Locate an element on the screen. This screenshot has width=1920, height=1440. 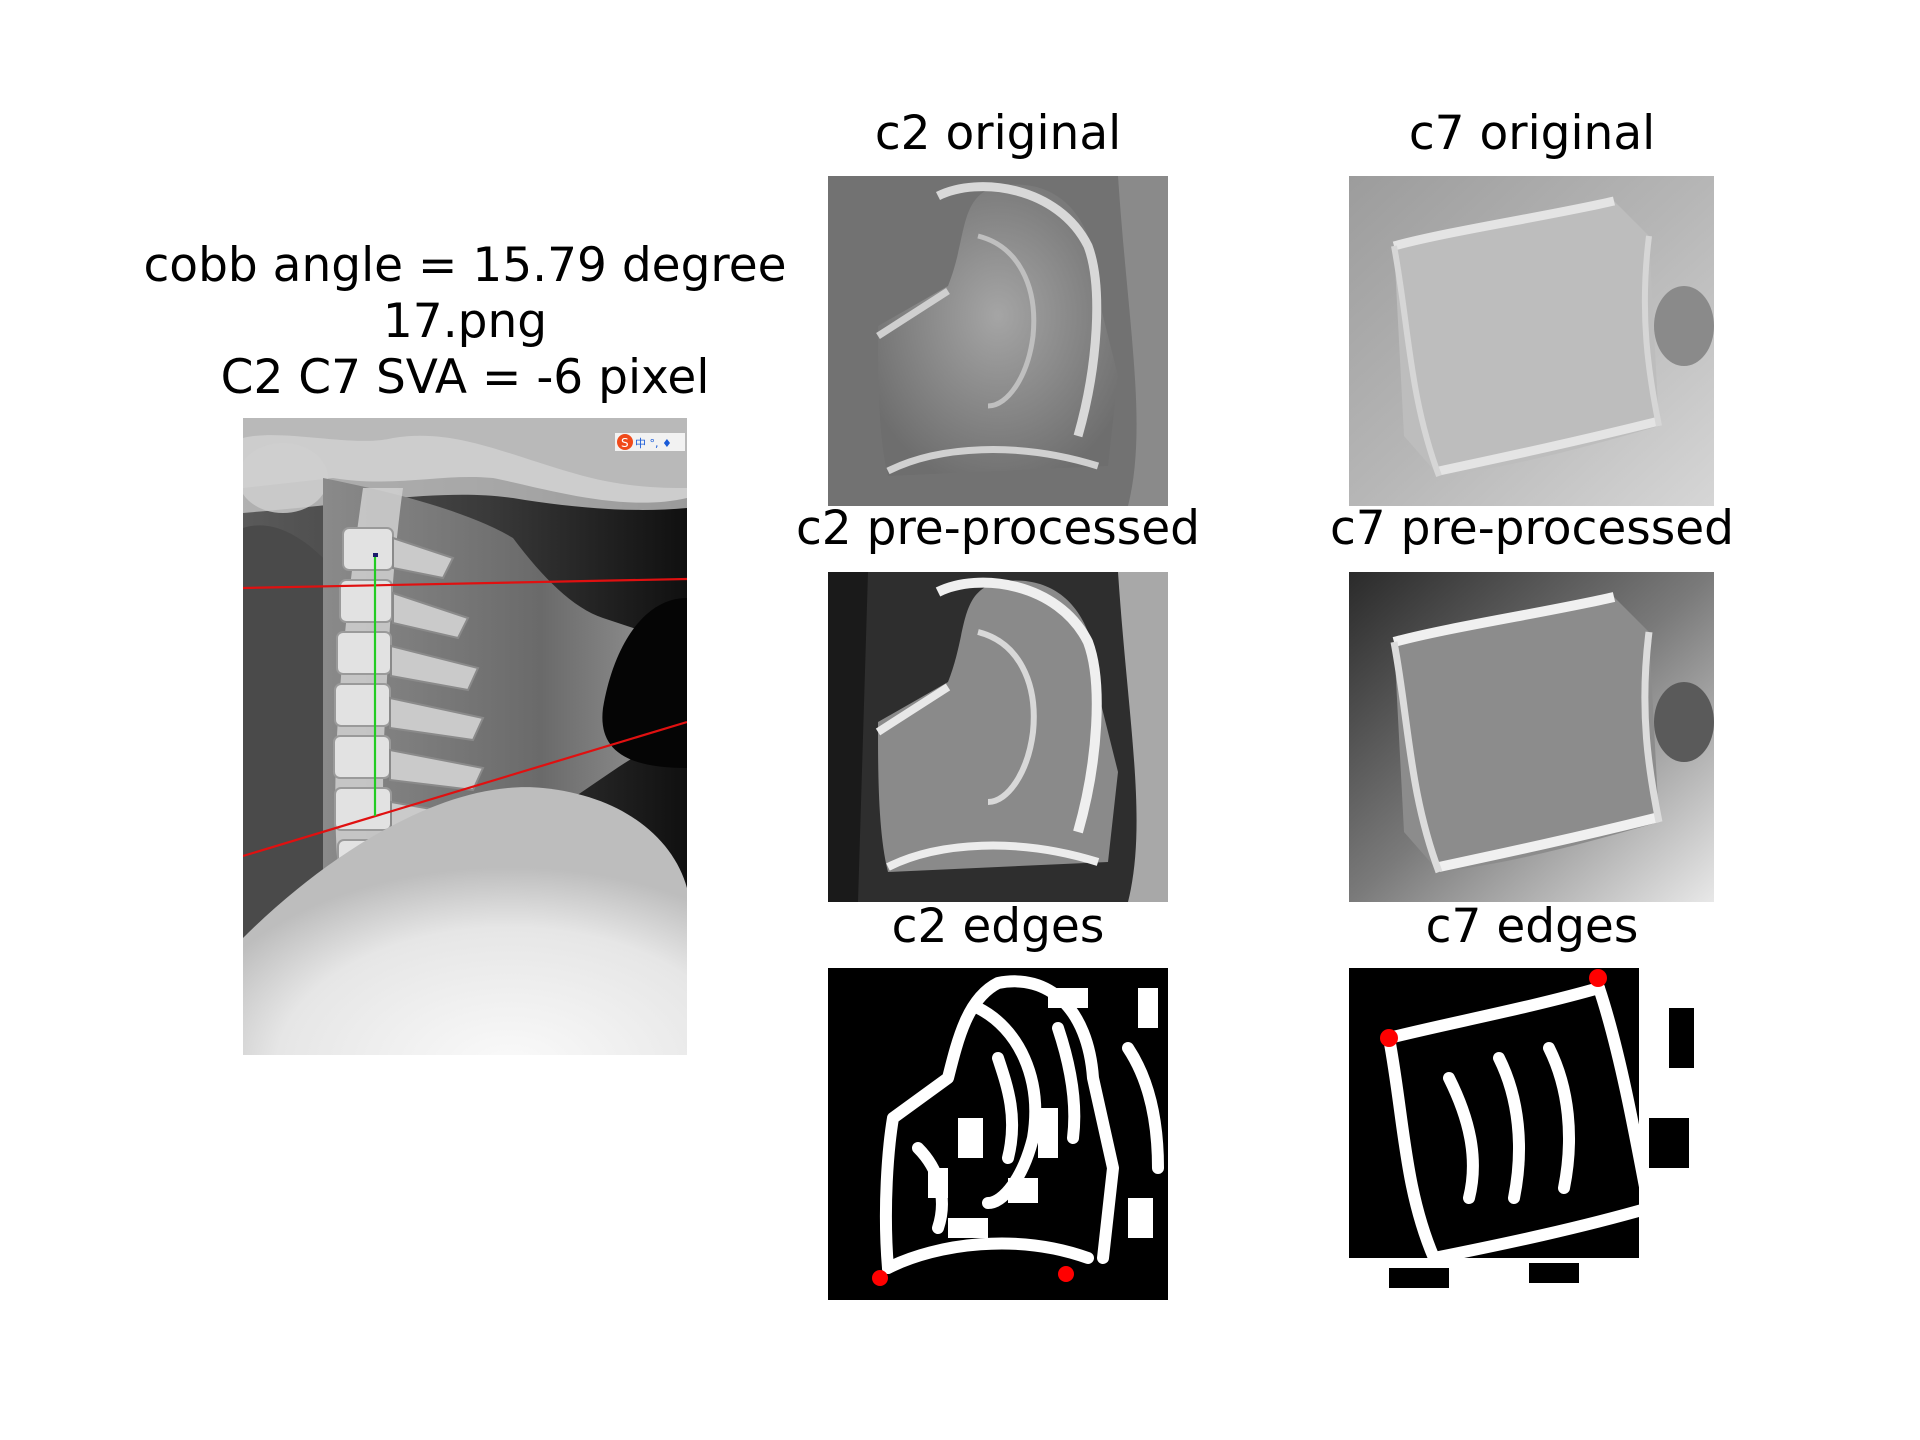
xray-image-panel: S 中 °, ♦ is located at coordinates (465, 736).